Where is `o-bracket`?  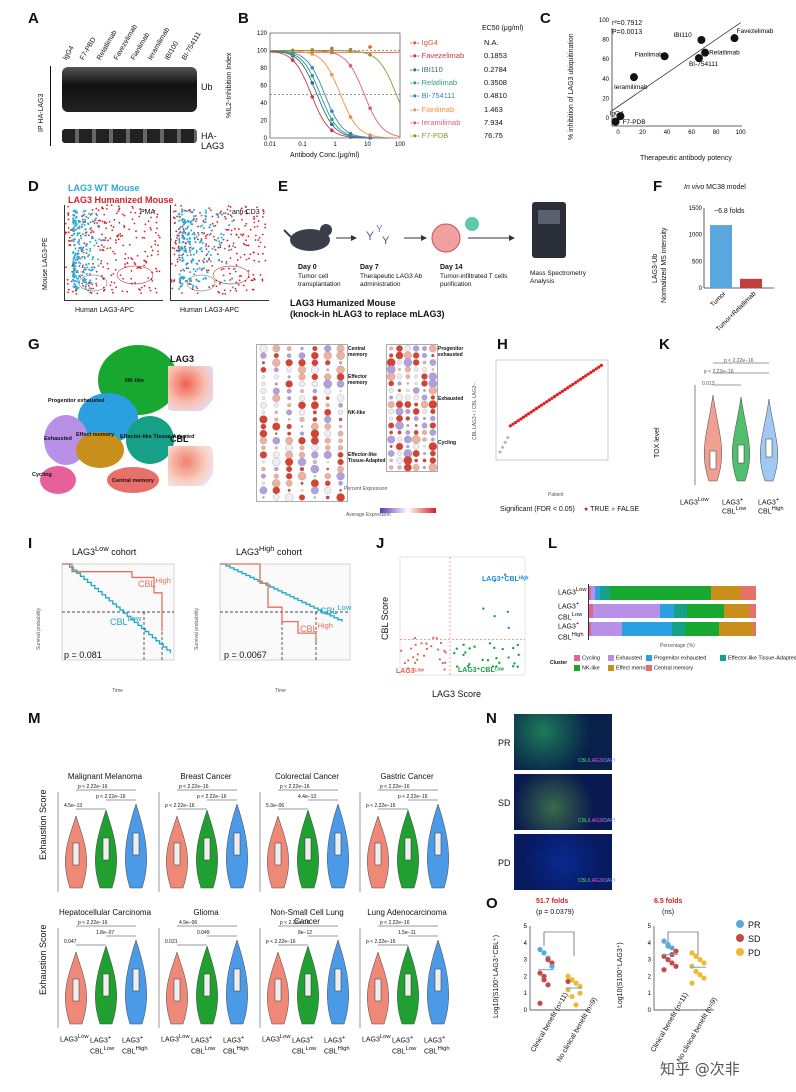
o-bracket is located at coordinates (683, 943).